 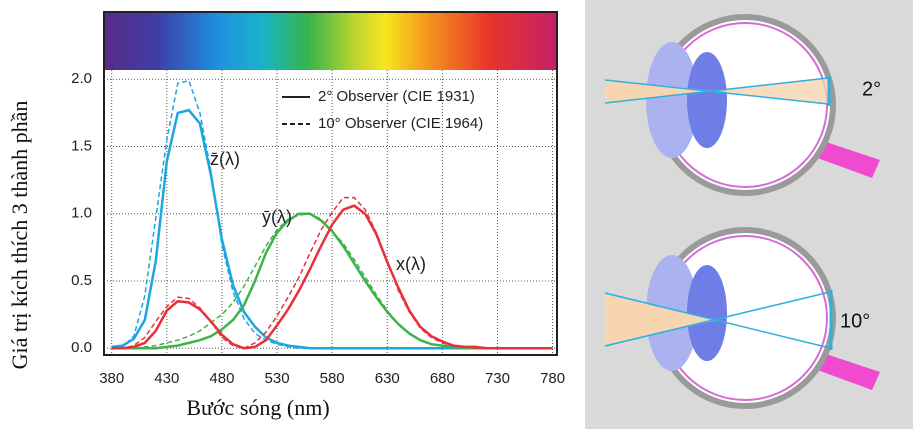 What do you see at coordinates (81, 145) in the screenshot?
I see `y-tick-label: 1.5` at bounding box center [81, 145].